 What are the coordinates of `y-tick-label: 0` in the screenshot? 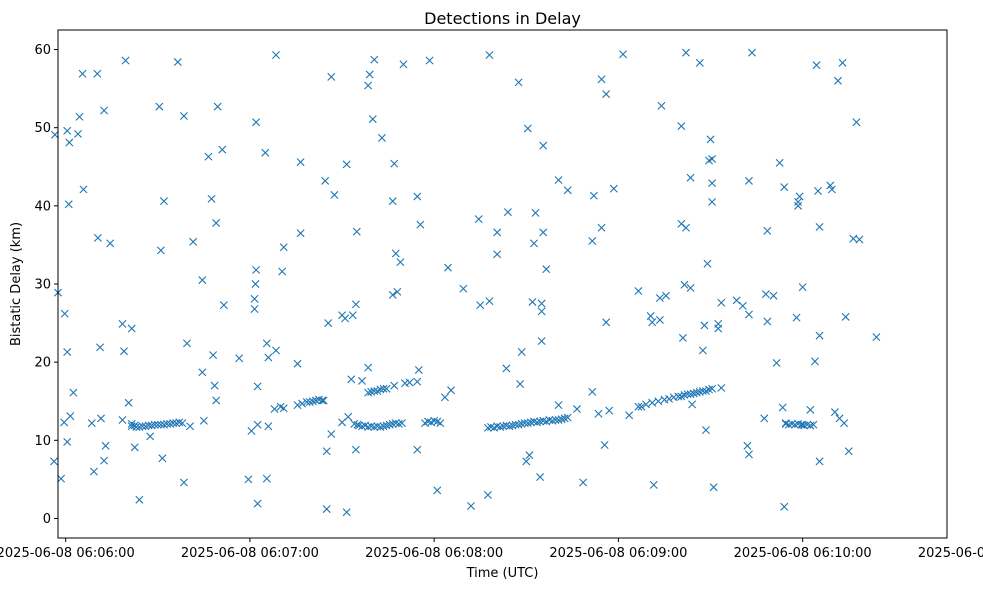 It's located at (47, 519).